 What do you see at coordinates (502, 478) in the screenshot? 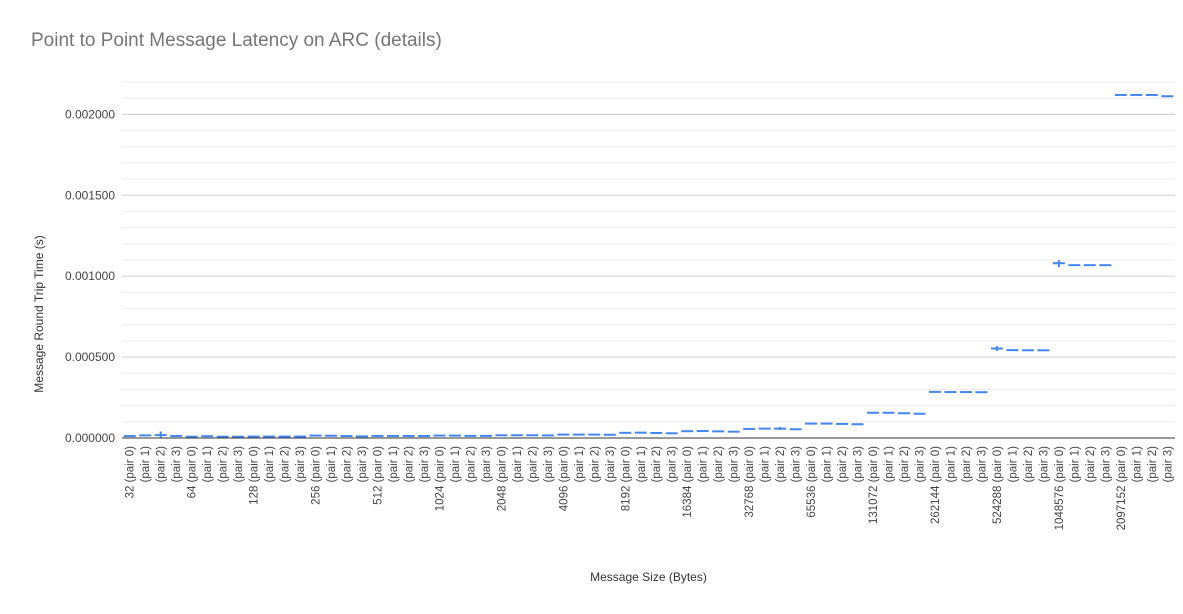
I see `x-tick-label: 2048 (pair 0)` at bounding box center [502, 478].